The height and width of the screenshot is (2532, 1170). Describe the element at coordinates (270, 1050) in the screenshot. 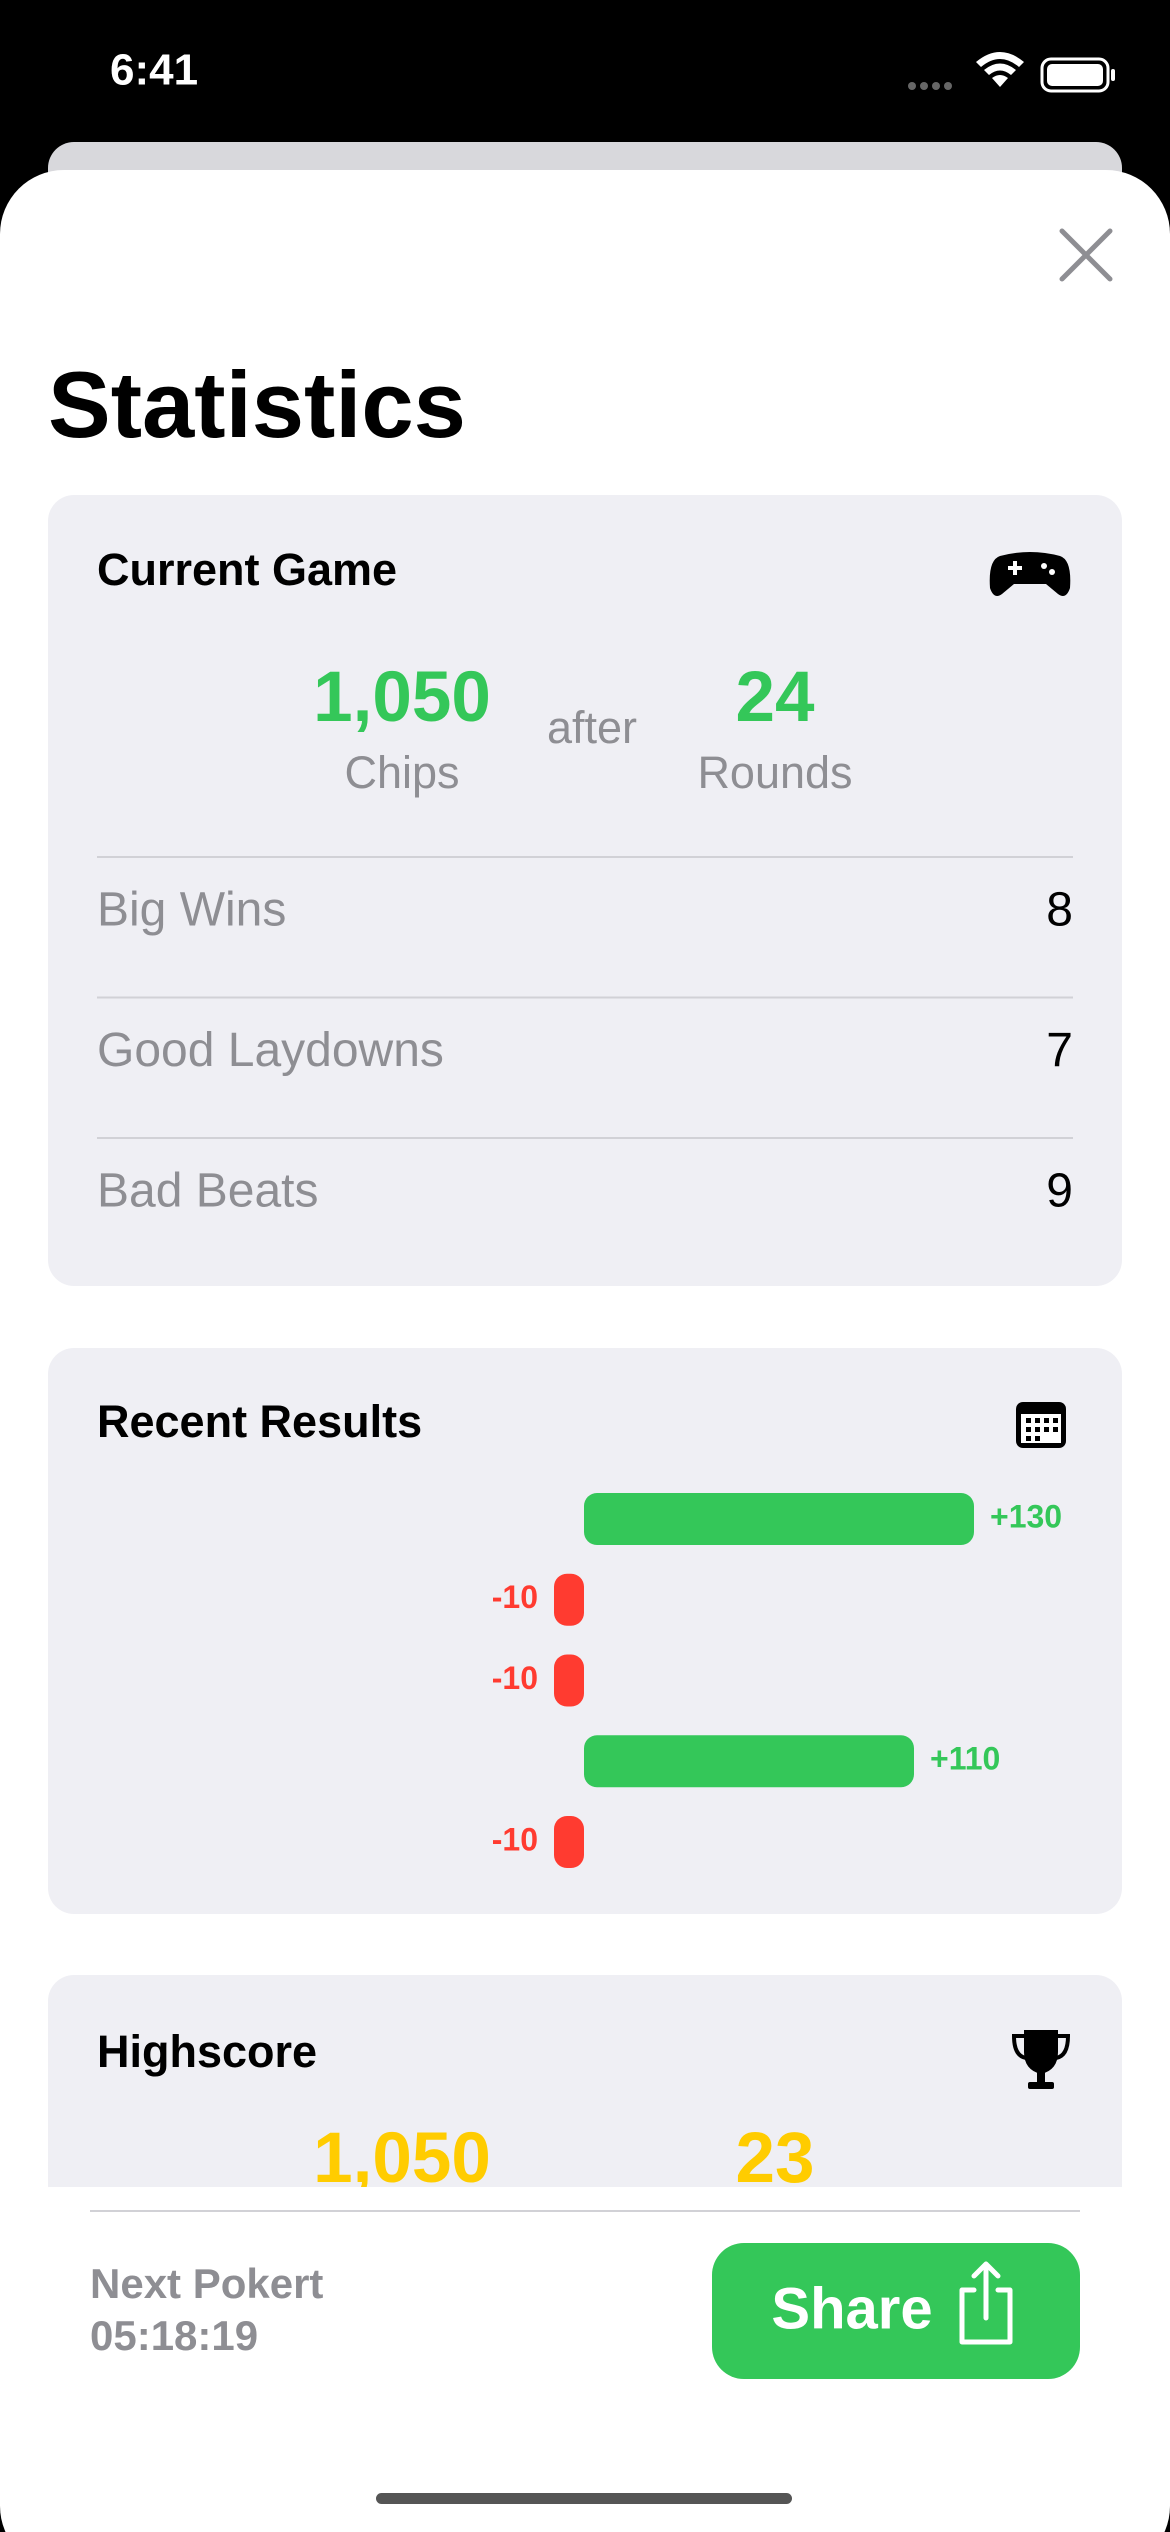

I see `stat-label: Good Laydowns` at that location.